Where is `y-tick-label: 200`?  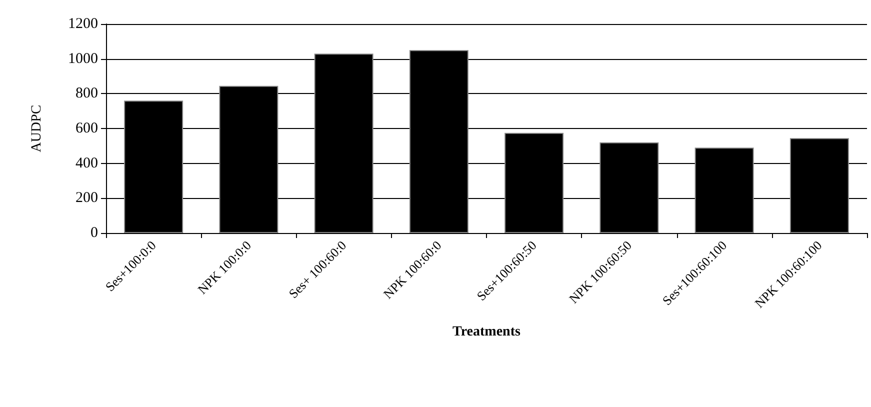 y-tick-label: 200 is located at coordinates (87, 198).